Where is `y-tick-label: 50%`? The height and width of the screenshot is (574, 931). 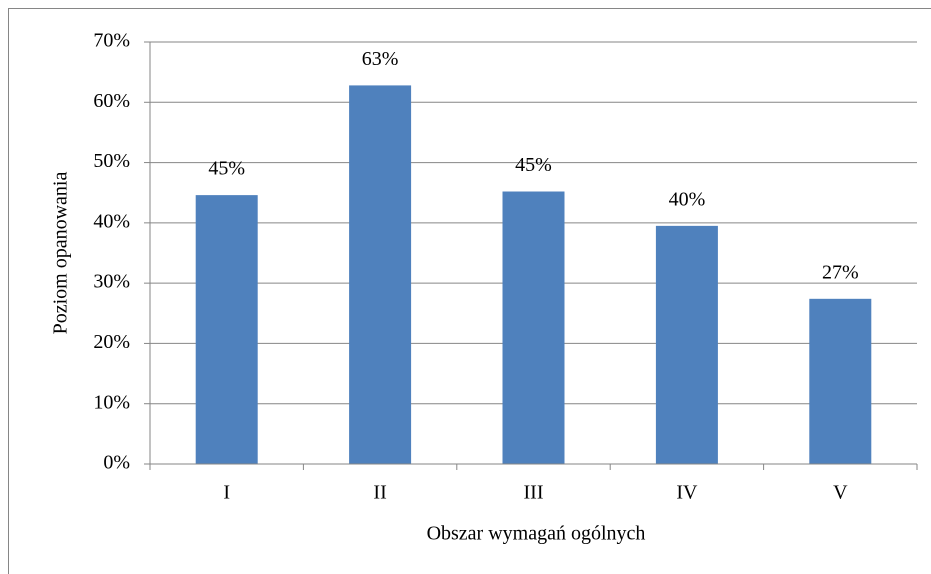
y-tick-label: 50% is located at coordinates (111, 161).